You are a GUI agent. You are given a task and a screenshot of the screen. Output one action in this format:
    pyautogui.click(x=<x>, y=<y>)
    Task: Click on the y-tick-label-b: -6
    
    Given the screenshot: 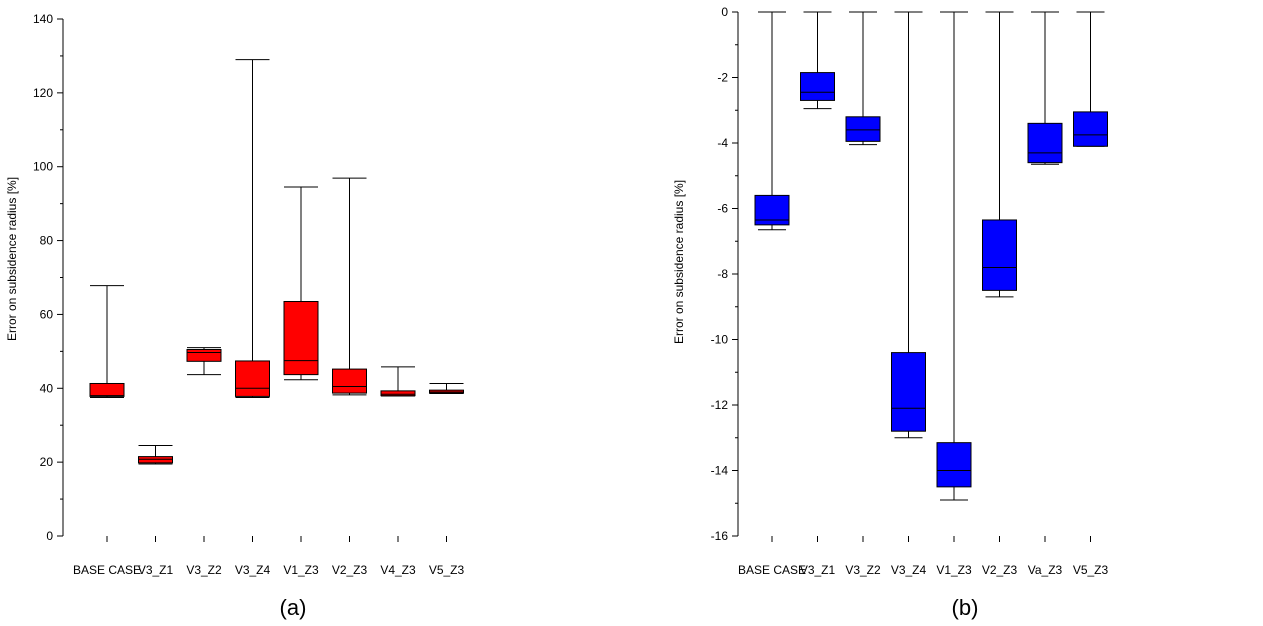 What is the action you would take?
    pyautogui.click(x=722, y=209)
    